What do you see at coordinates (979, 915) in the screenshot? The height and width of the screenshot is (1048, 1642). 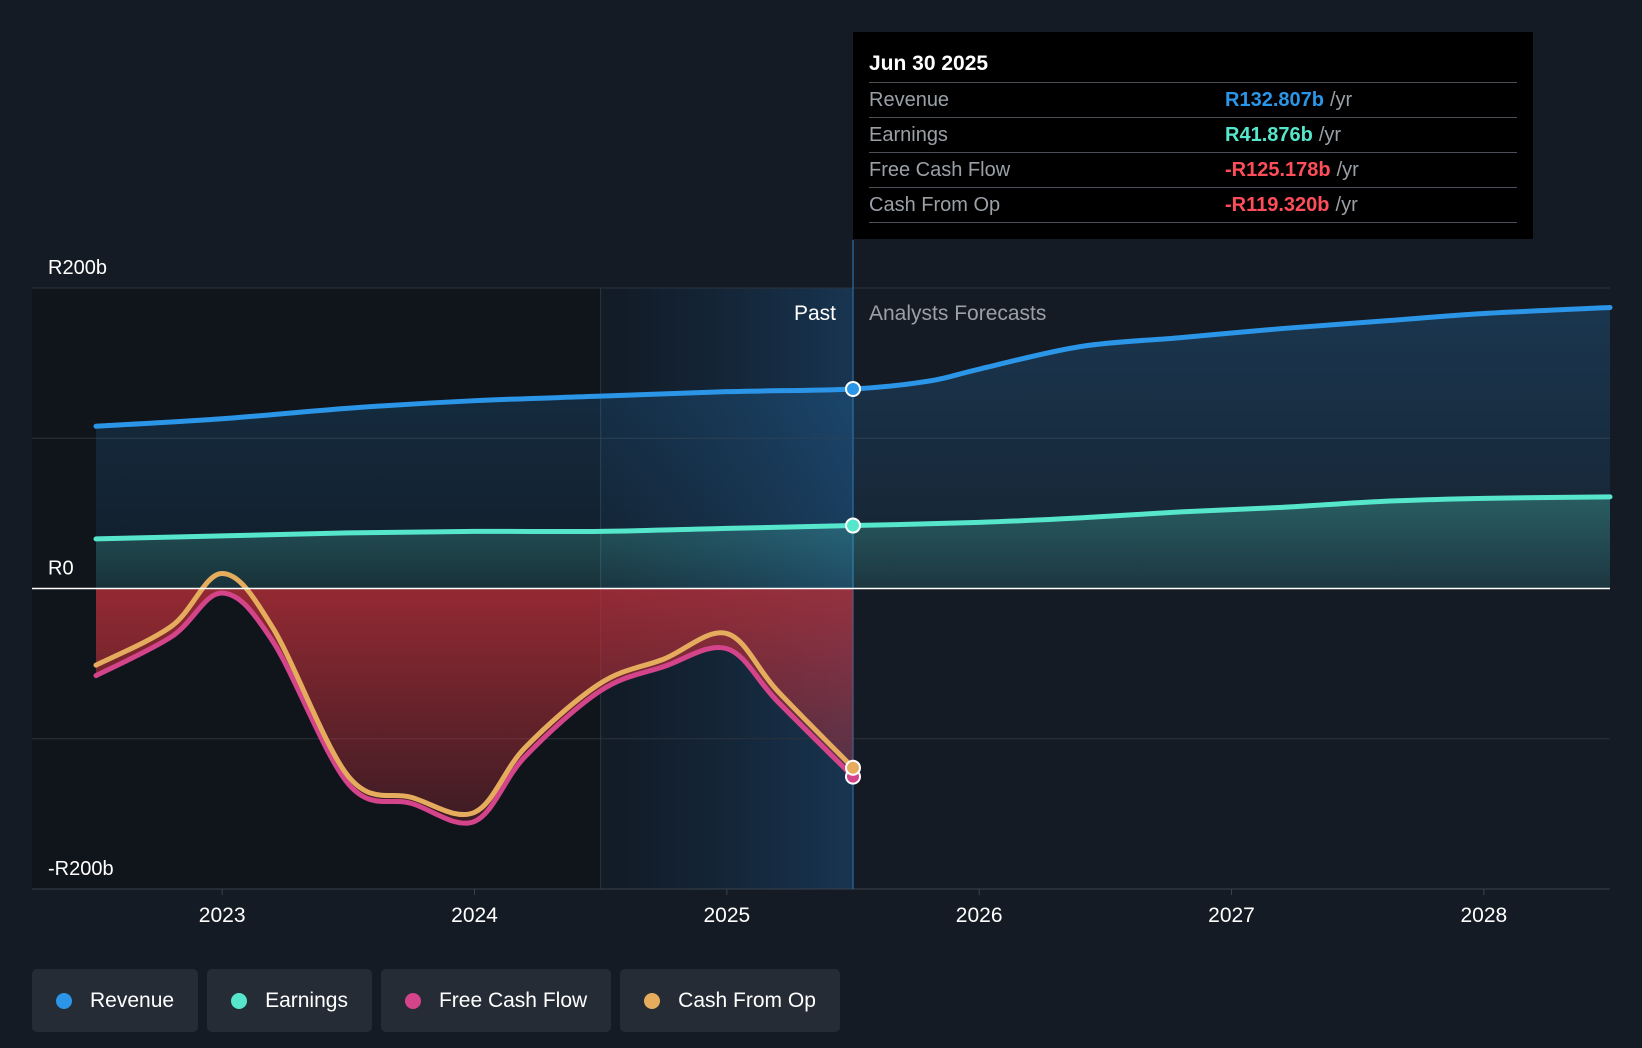 I see `x-tick-label: 2026` at bounding box center [979, 915].